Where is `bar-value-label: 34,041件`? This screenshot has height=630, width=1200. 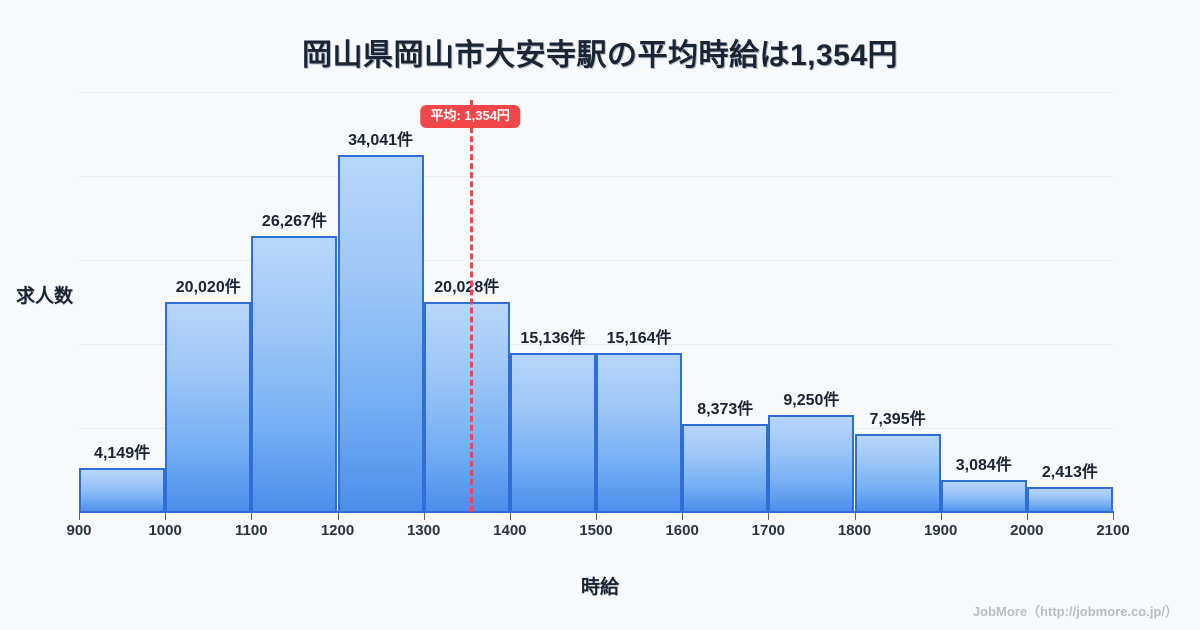
bar-value-label: 34,041件 is located at coordinates (381, 140).